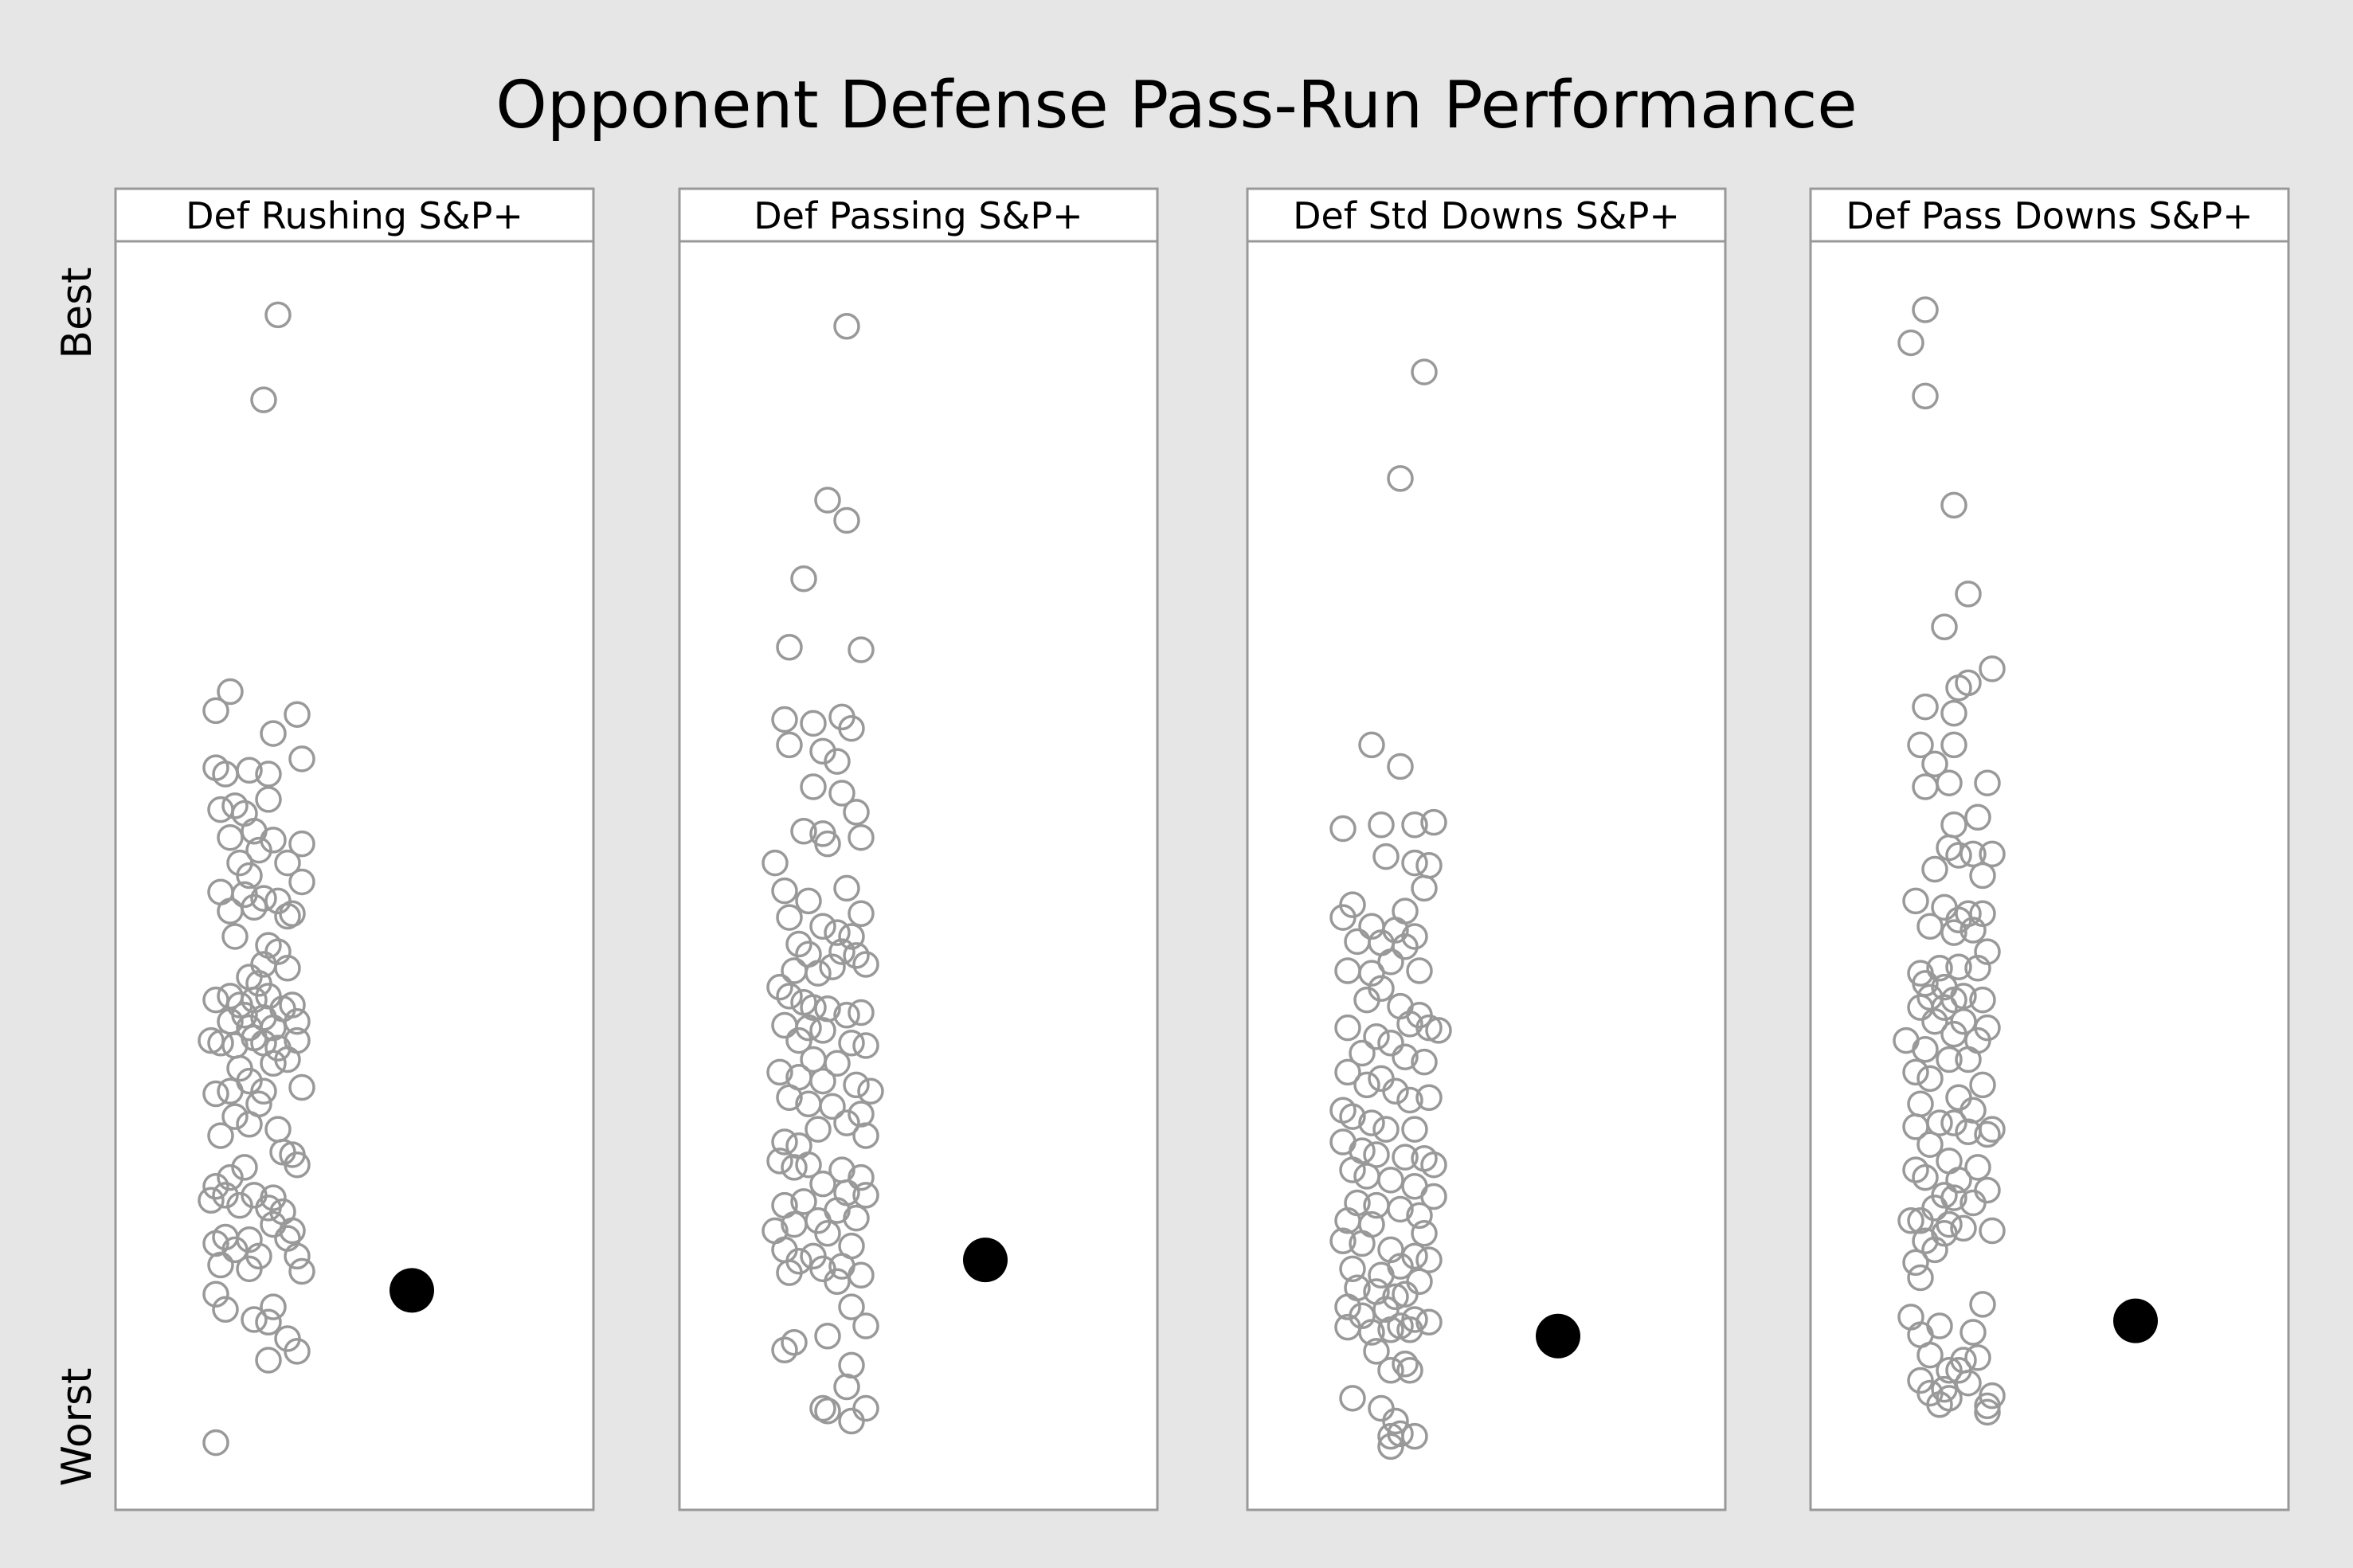 Image resolution: width=2353 pixels, height=1568 pixels. I want to click on panel-title: Def Passing S&P+, so click(918, 215).